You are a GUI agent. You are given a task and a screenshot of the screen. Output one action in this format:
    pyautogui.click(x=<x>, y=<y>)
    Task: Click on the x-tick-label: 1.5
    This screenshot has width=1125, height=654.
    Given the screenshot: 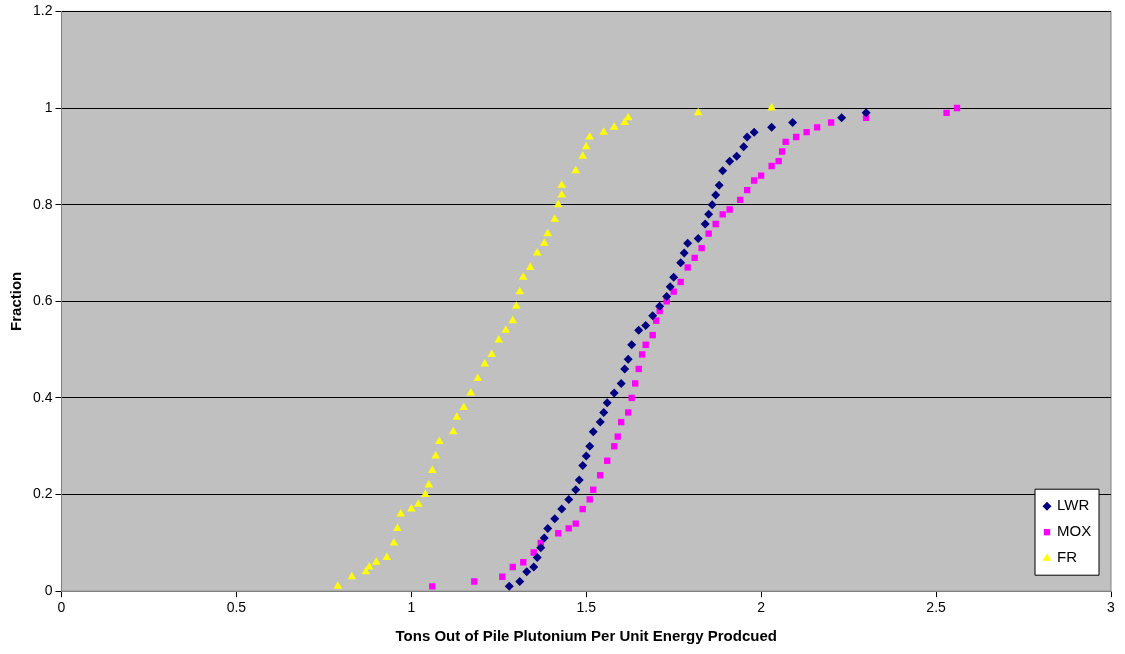 What is the action you would take?
    pyautogui.click(x=586, y=607)
    